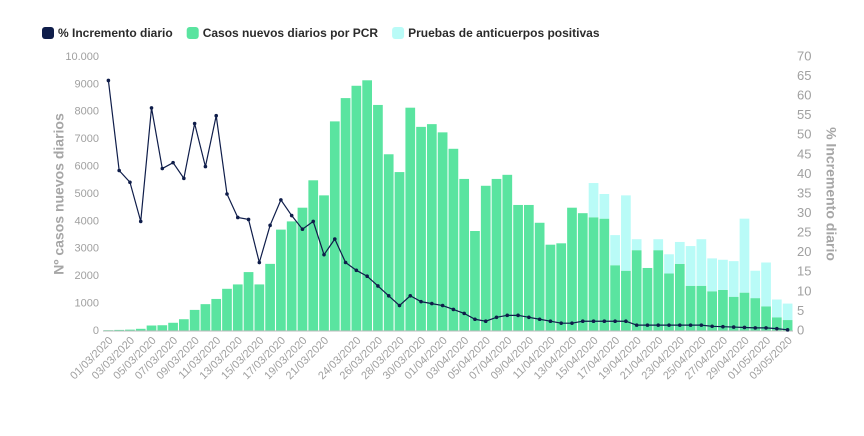 The width and height of the screenshot is (864, 436). Describe the element at coordinates (87, 112) in the screenshot. I see `y-tick-label: 8000` at that location.